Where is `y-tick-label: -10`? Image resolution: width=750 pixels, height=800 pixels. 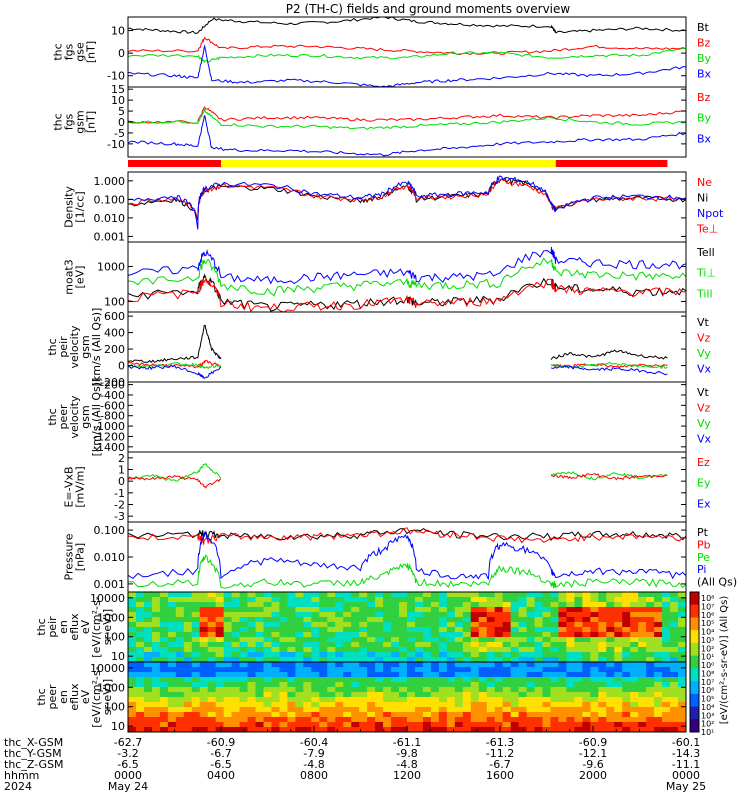 y-tick-label: -10 is located at coordinates (116, 144).